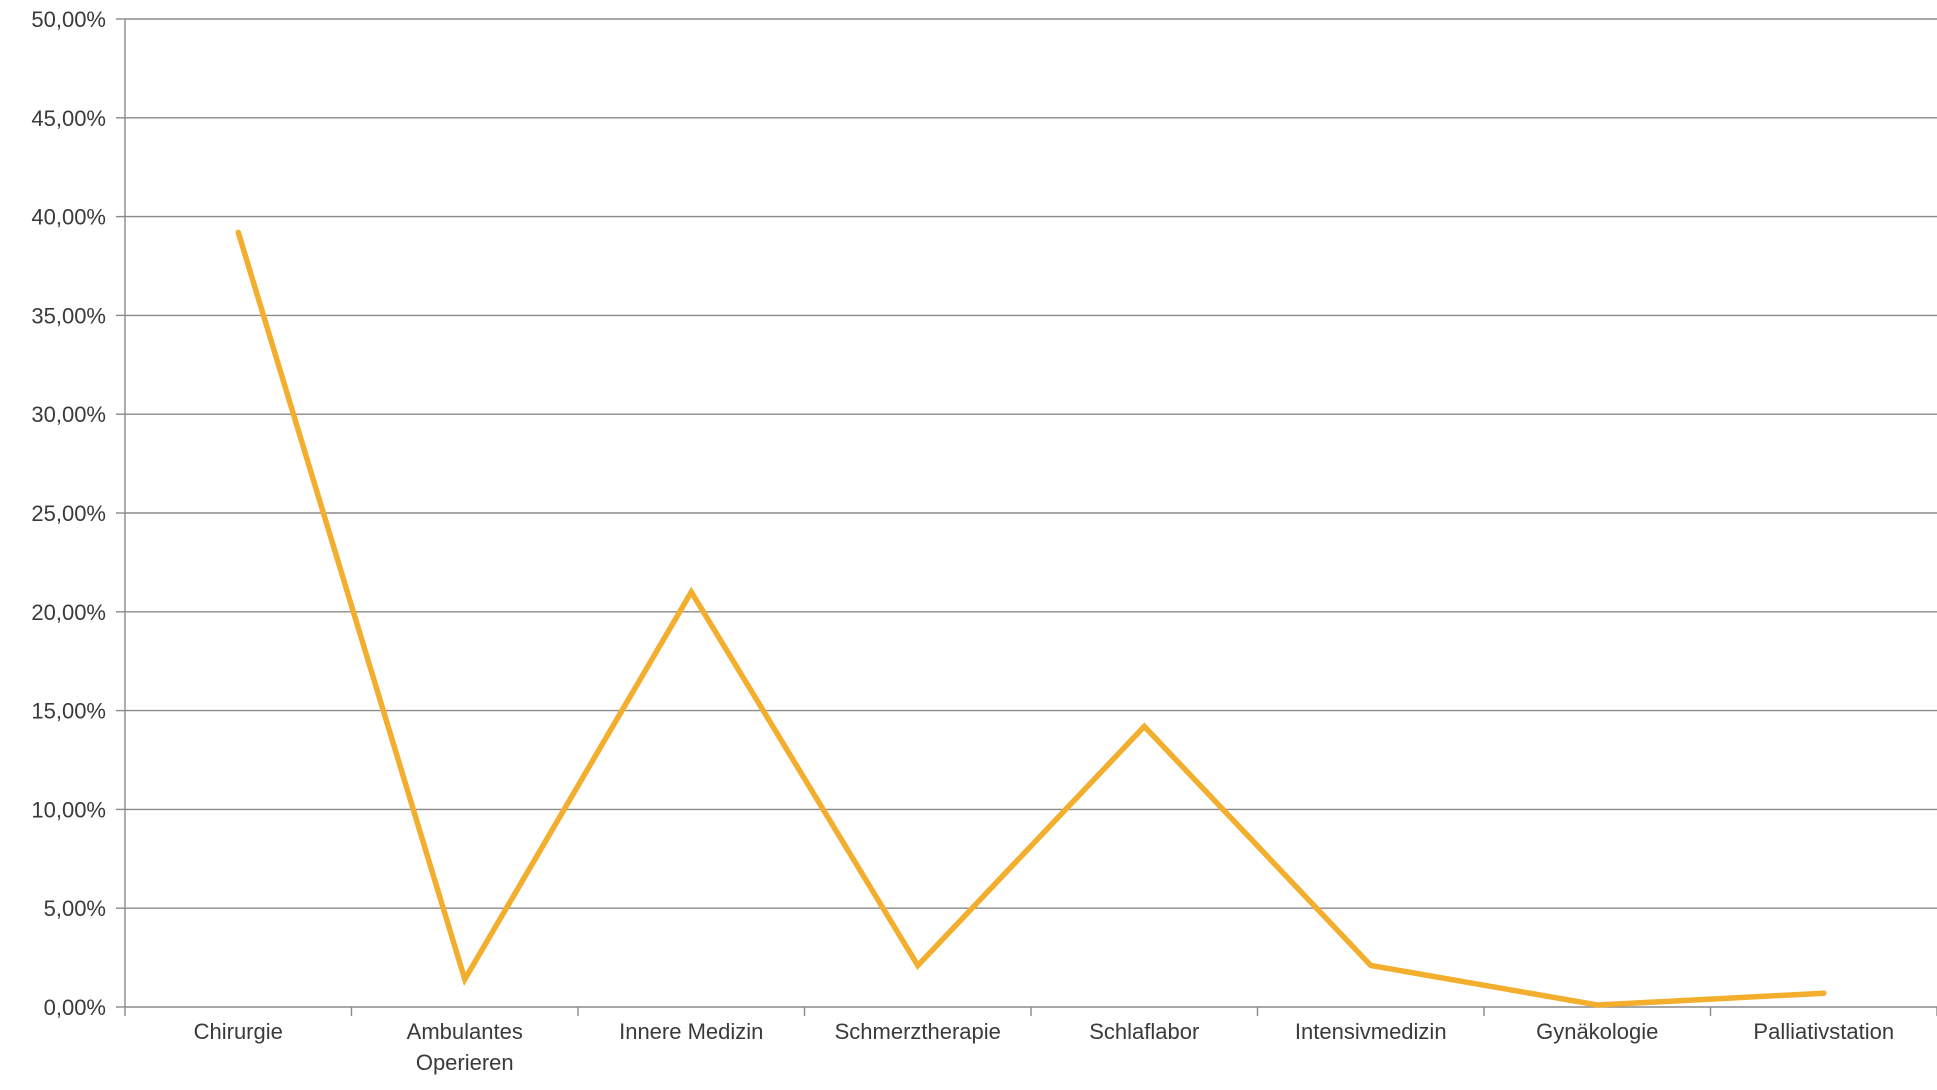  What do you see at coordinates (75, 1007) in the screenshot?
I see `y-tick-label: 0,00%` at bounding box center [75, 1007].